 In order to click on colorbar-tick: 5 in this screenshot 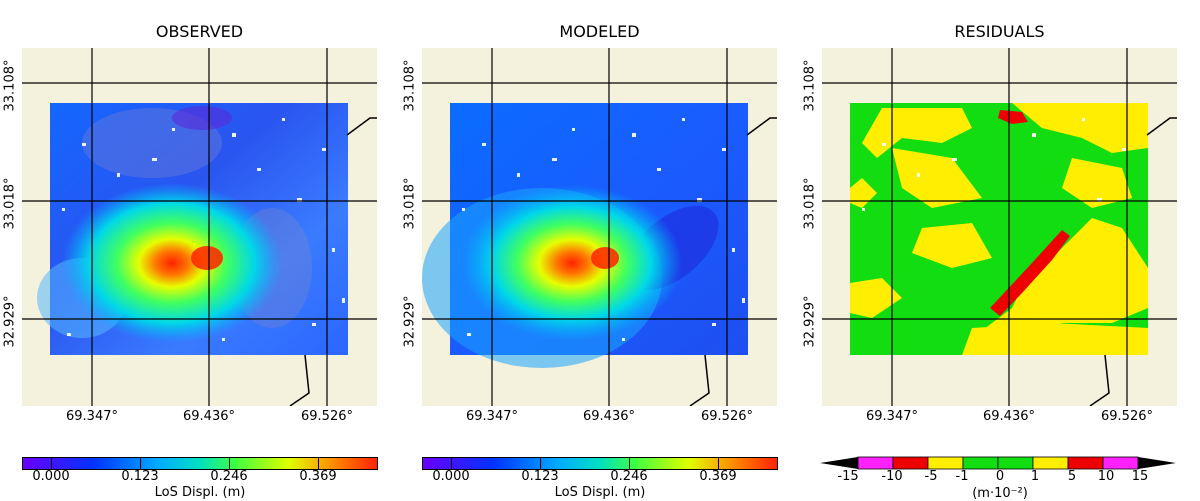, I will do `click(1072, 476)`.